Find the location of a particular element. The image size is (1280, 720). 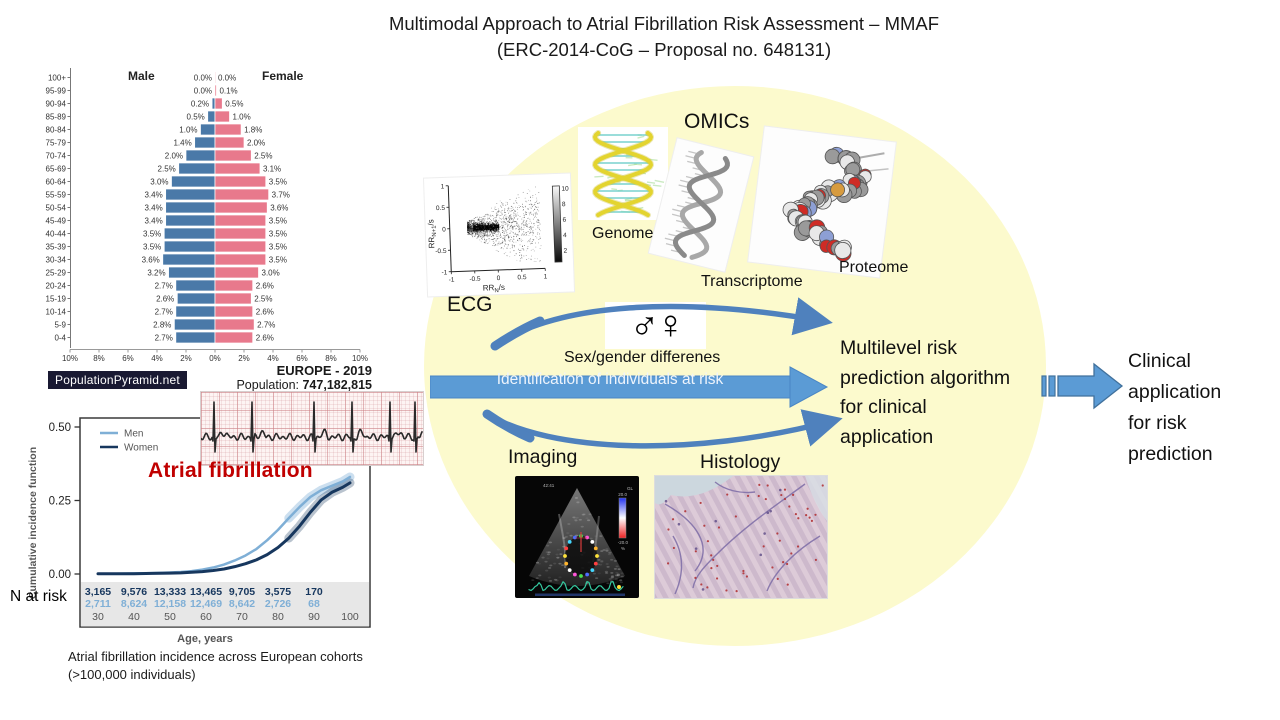

svg-text: 8,642 is located at coordinates (242, 604).